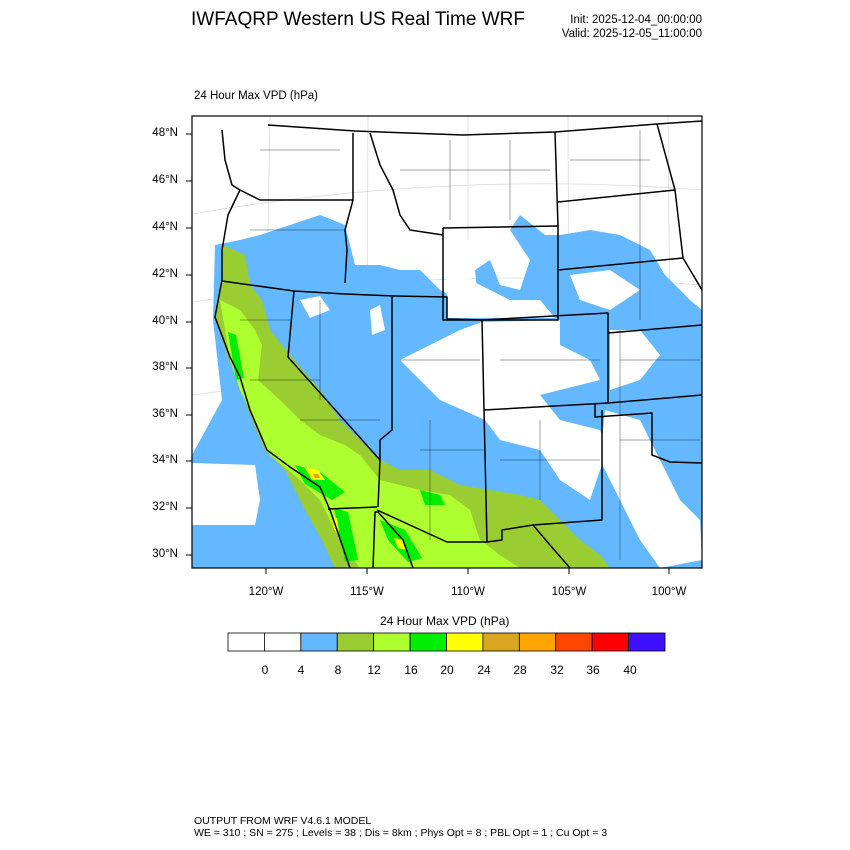 Image resolution: width=850 pixels, height=850 pixels. I want to click on lat-label: 32°N, so click(165, 507).